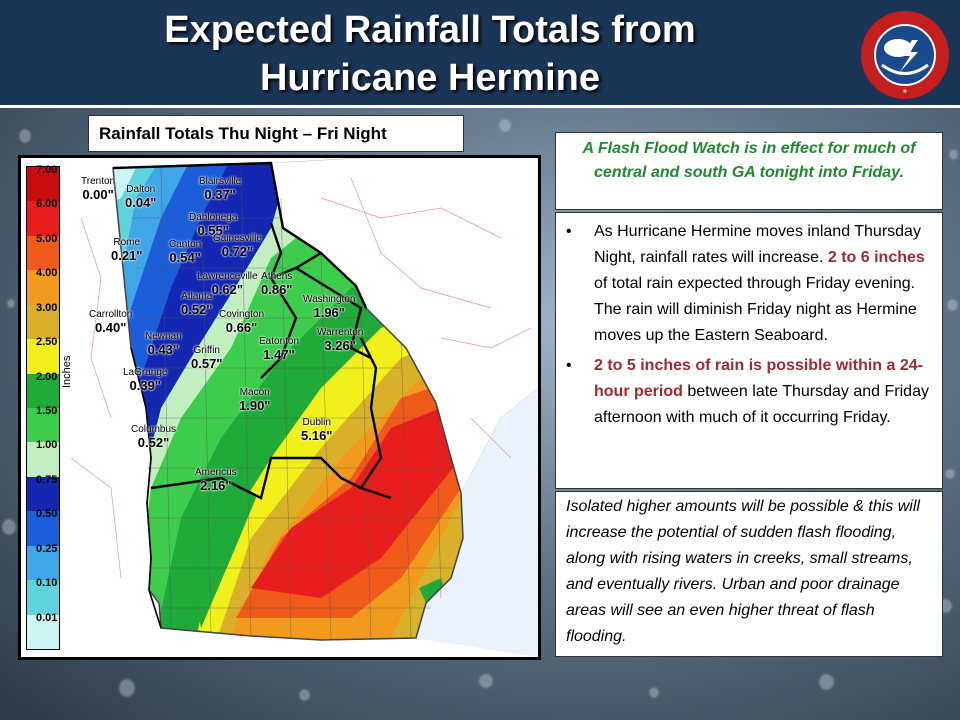 The image size is (960, 720). Describe the element at coordinates (429, 78) in the screenshot. I see `title-line-2: Hurricane Hermine` at that location.